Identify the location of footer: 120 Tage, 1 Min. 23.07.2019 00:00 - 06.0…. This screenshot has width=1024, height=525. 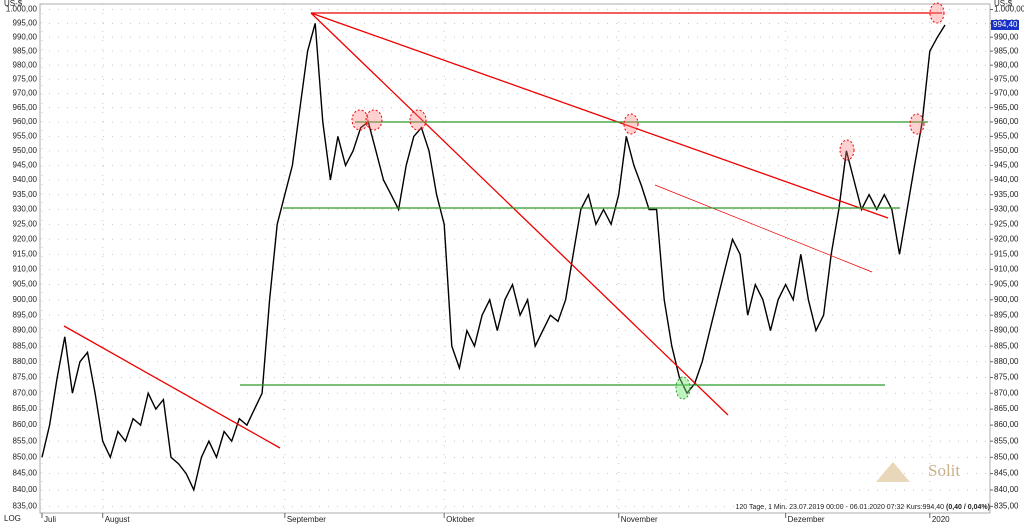
(840, 507).